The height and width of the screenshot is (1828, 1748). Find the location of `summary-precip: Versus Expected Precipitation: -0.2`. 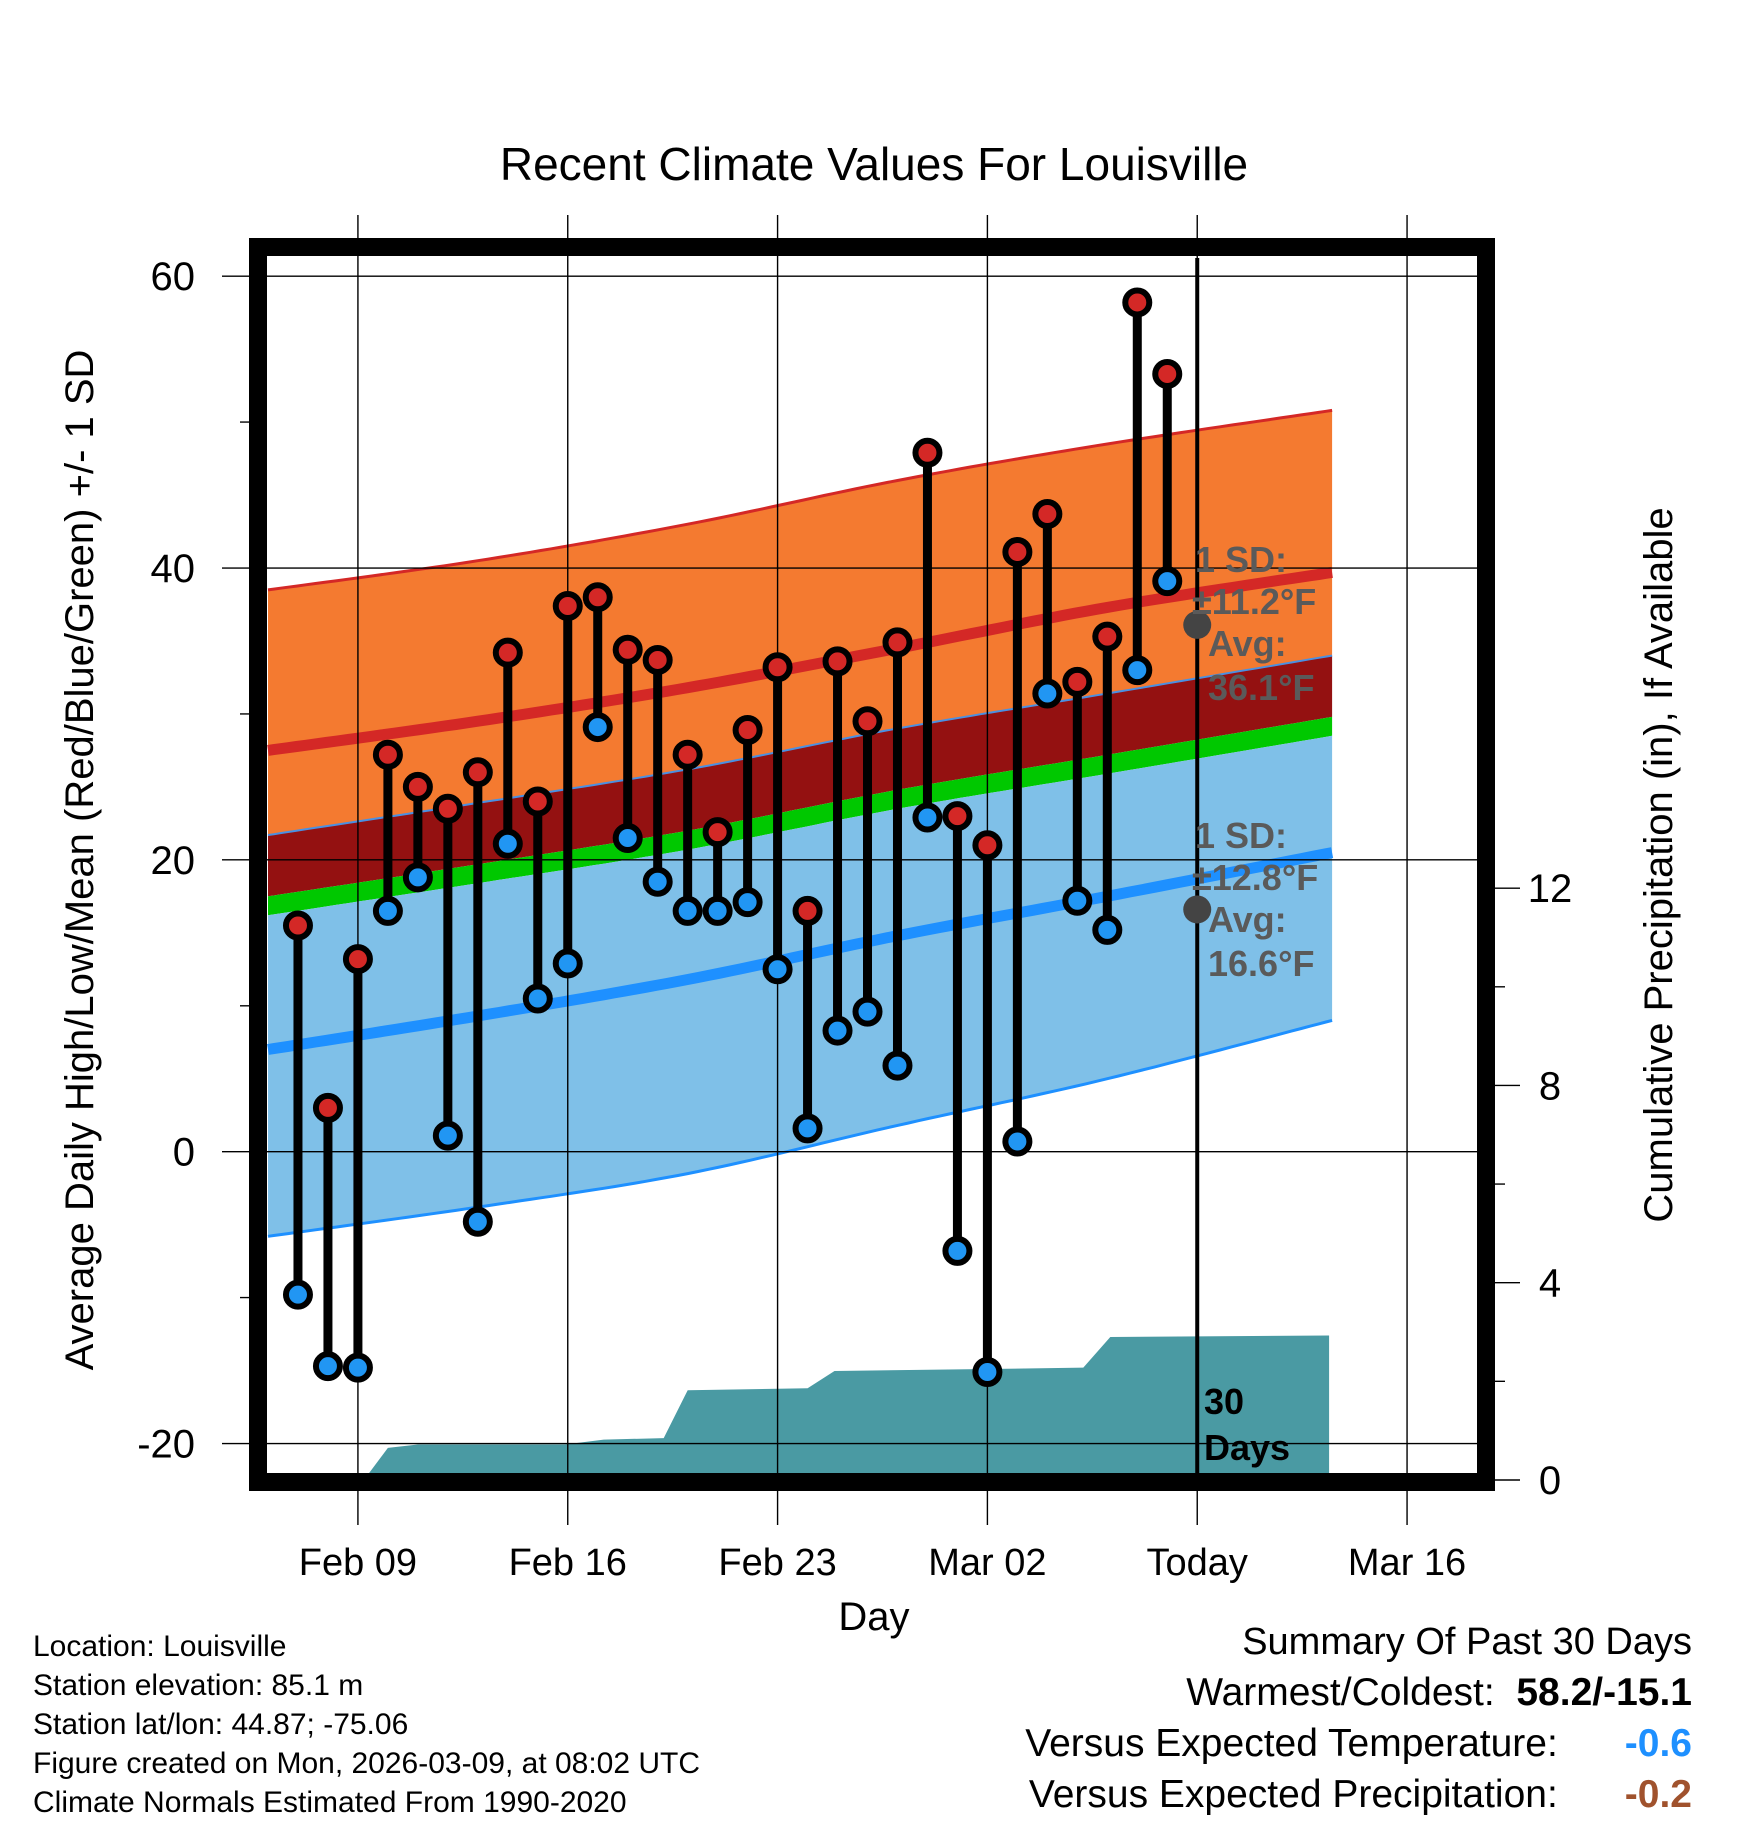

summary-precip: Versus Expected Precipitation: -0.2 is located at coordinates (1358, 1794).